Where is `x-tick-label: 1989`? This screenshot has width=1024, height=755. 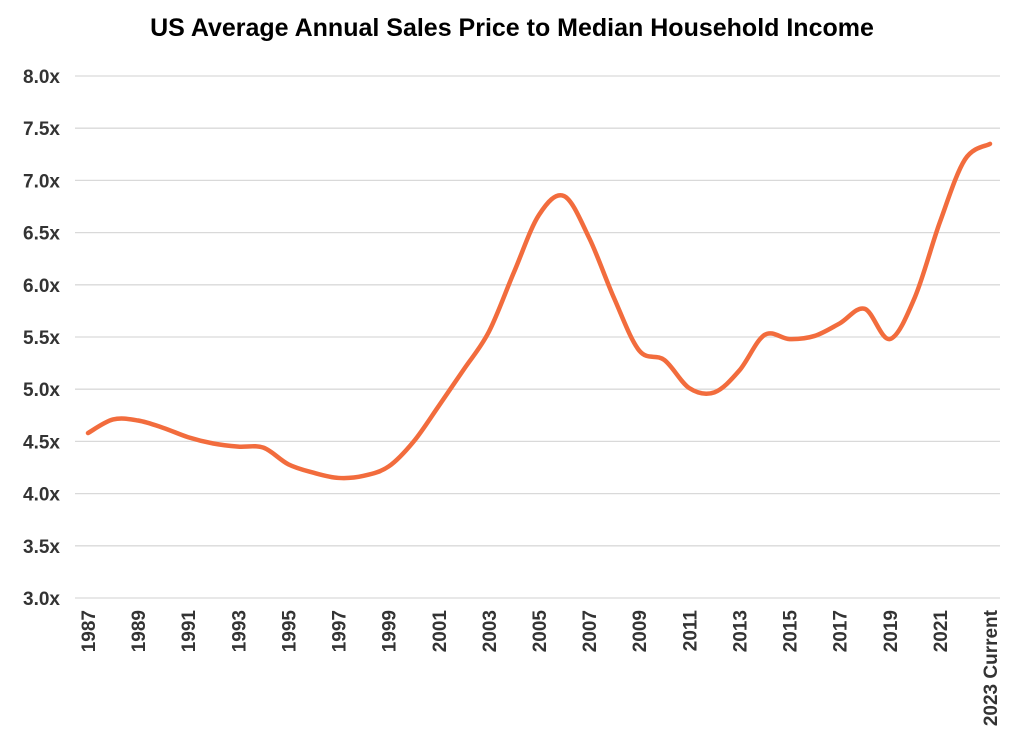
x-tick-label: 1989 is located at coordinates (139, 631).